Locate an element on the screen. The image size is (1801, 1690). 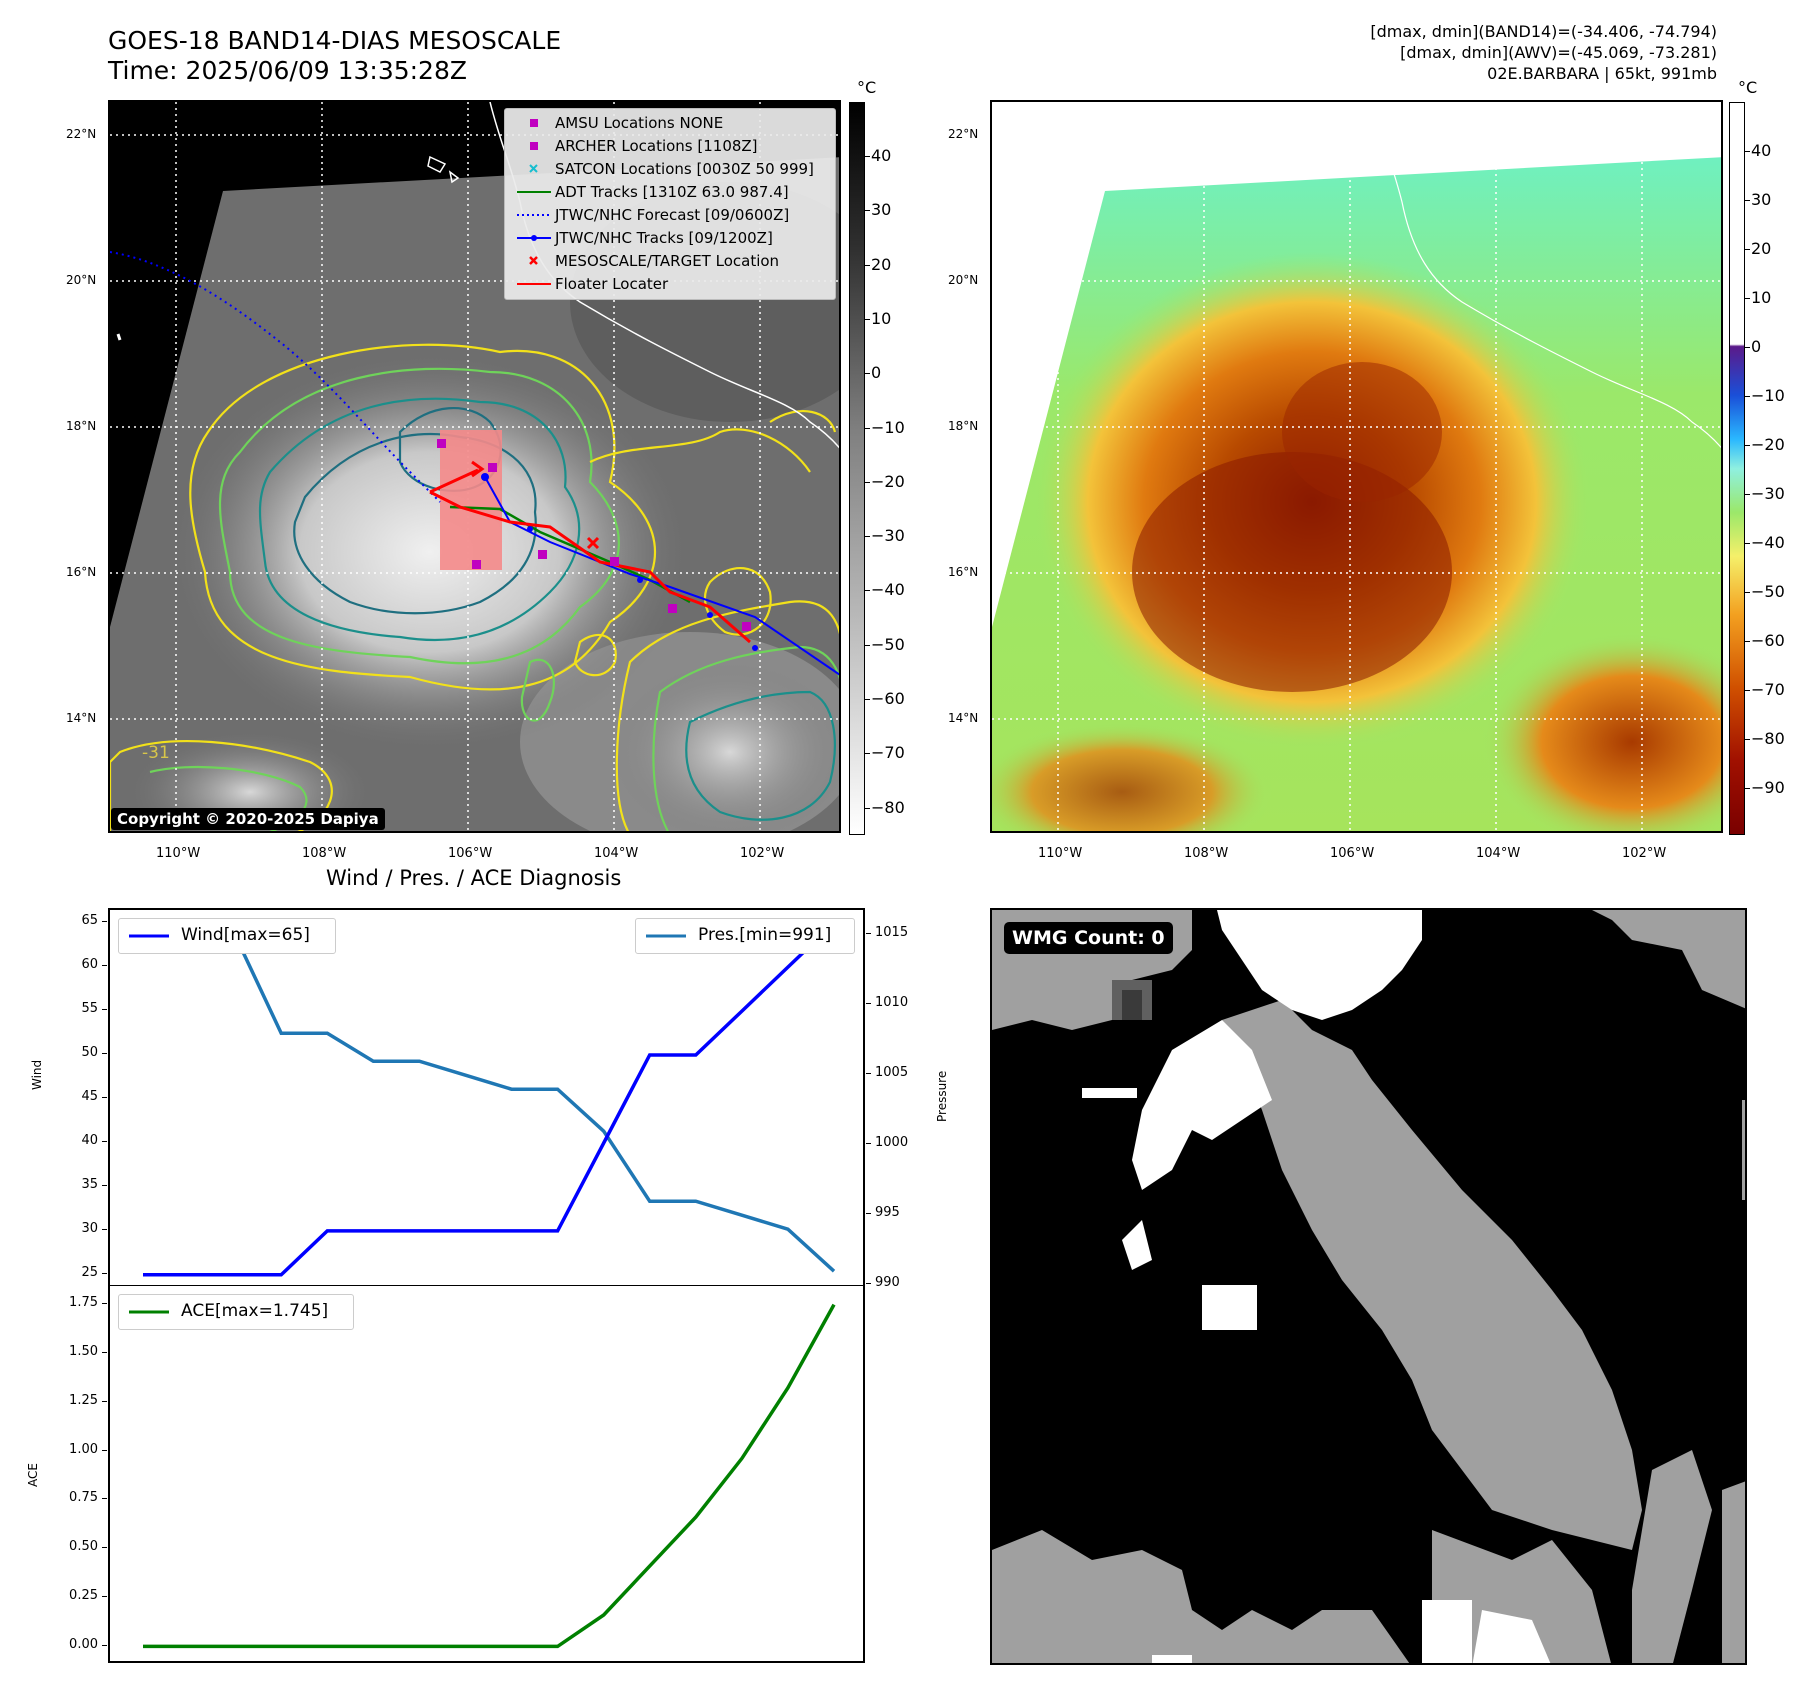
colorbar-tick: 10 is located at coordinates (1761, 297).